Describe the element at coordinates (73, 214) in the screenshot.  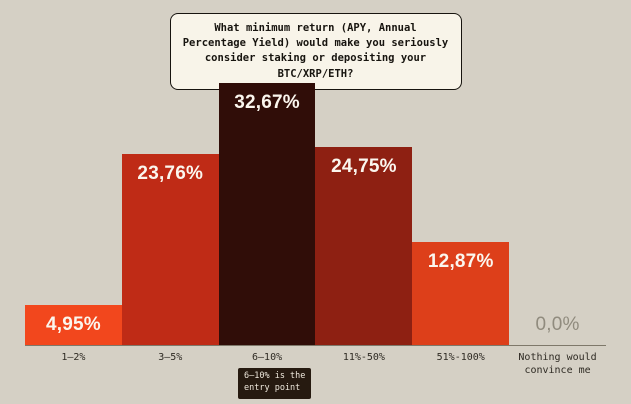
I see `bar-column: 4,95%` at that location.